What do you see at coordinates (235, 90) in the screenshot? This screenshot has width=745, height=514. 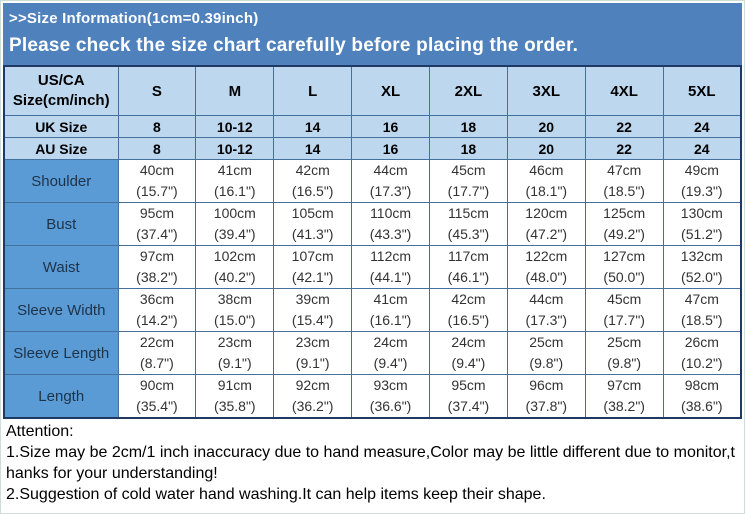 I see `size-column-header-m: M` at bounding box center [235, 90].